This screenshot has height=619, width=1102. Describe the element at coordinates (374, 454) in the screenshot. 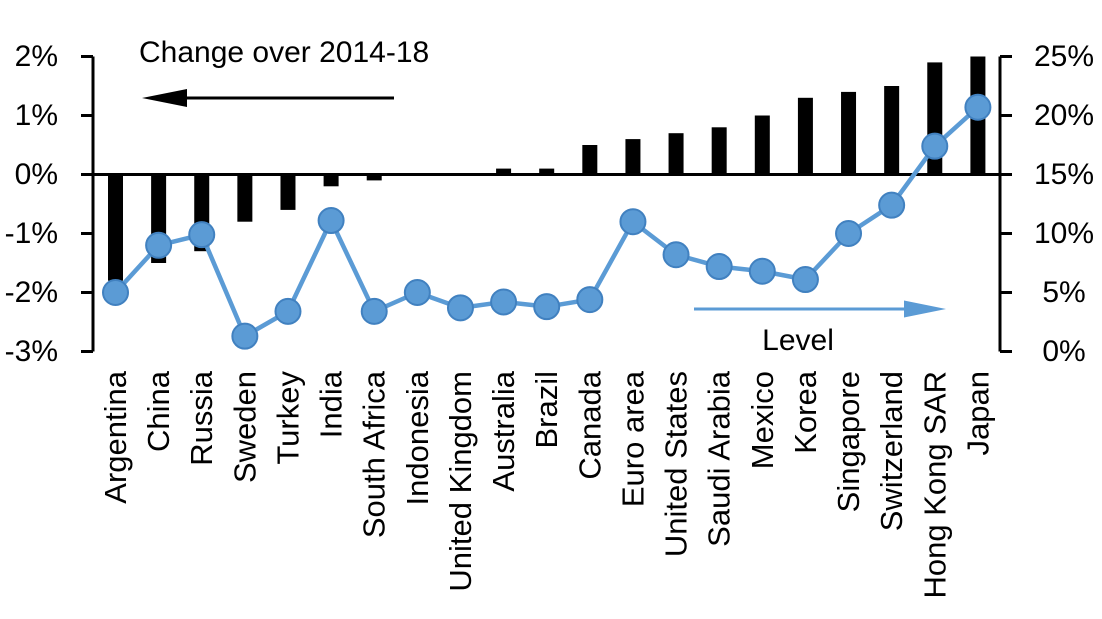

I see `category-label: South Africa` at that location.